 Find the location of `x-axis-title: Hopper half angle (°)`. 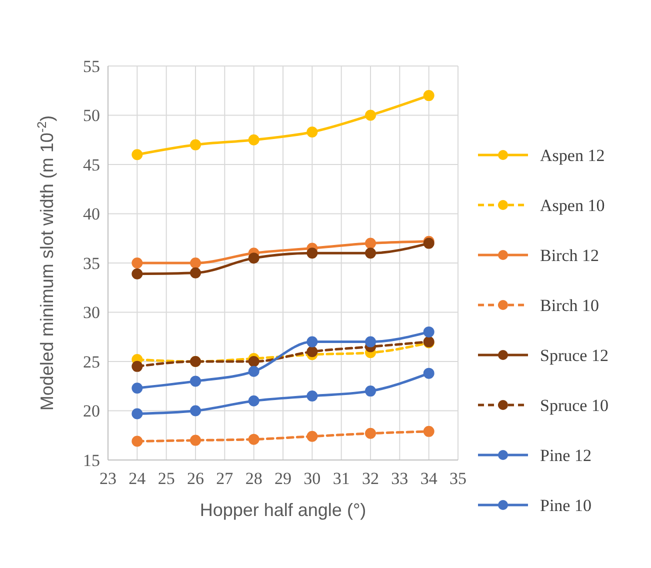

x-axis-title: Hopper half angle (°) is located at coordinates (283, 510).